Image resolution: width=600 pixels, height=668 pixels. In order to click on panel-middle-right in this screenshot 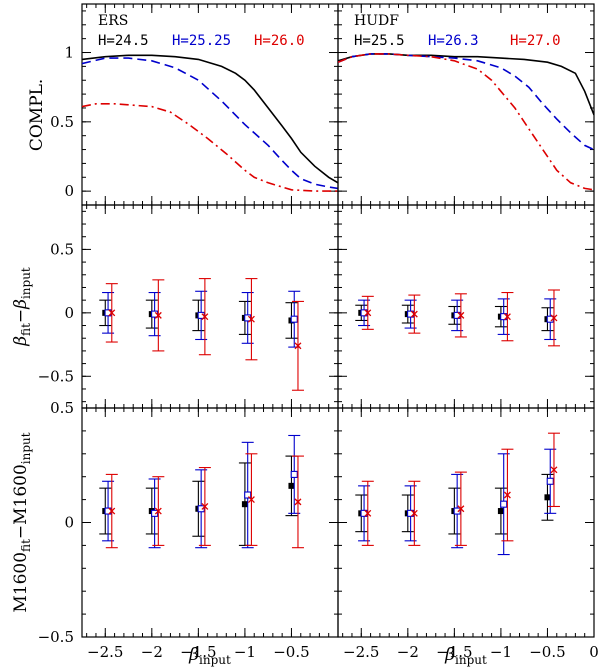, I will do `click(466, 306)`.